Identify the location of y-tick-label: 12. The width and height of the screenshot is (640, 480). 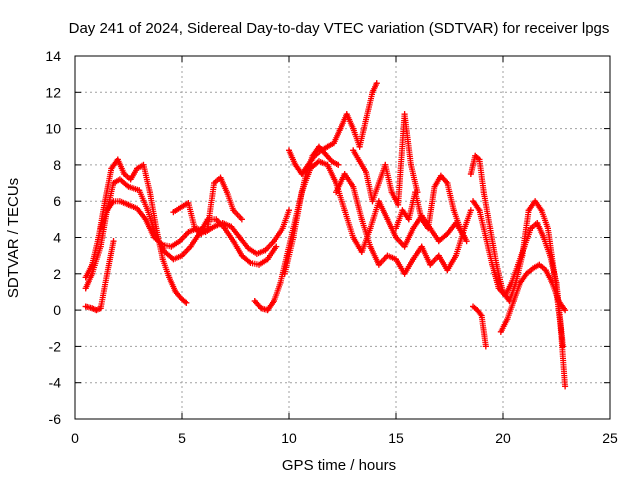
(53, 92).